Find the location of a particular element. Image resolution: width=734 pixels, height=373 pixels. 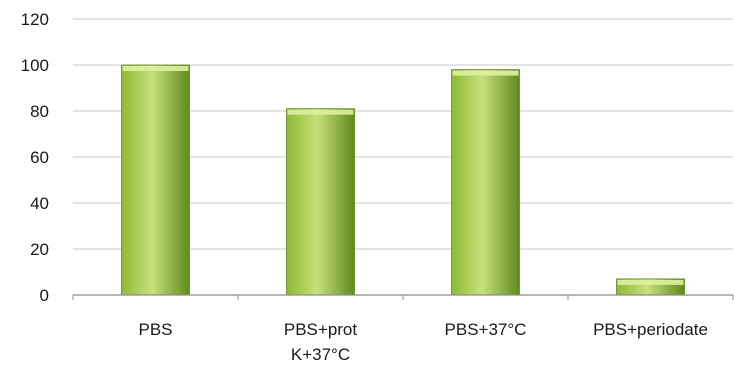

y-axis-ticks: 0 20 40 60 80 100 120 is located at coordinates (35, 157).